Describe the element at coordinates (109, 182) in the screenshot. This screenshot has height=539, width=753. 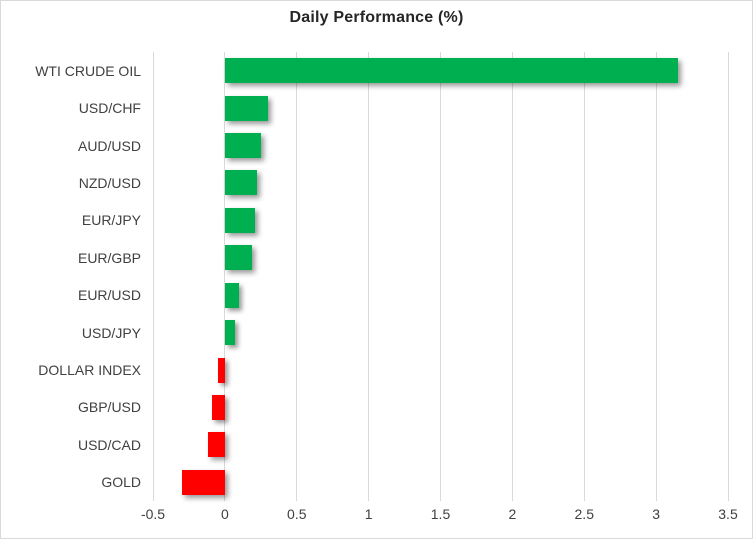
I see `category-label-nzd-usd: NZD/USD` at that location.